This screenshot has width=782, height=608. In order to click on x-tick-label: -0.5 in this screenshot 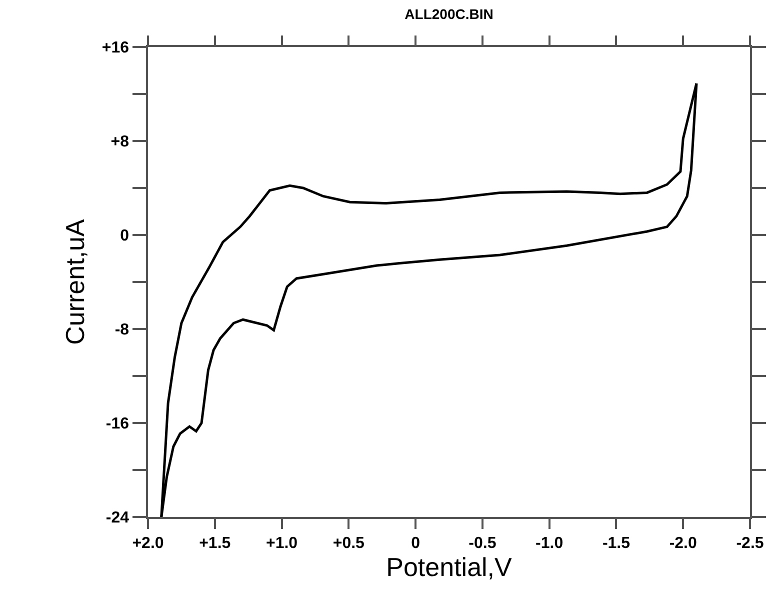, I will do `click(482, 543)`.